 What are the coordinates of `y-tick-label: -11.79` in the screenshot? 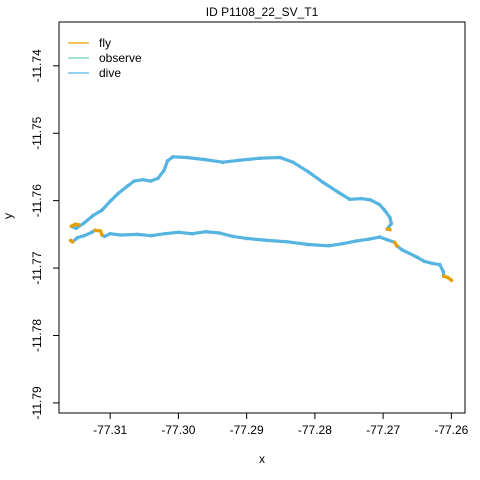 It's located at (37, 402).